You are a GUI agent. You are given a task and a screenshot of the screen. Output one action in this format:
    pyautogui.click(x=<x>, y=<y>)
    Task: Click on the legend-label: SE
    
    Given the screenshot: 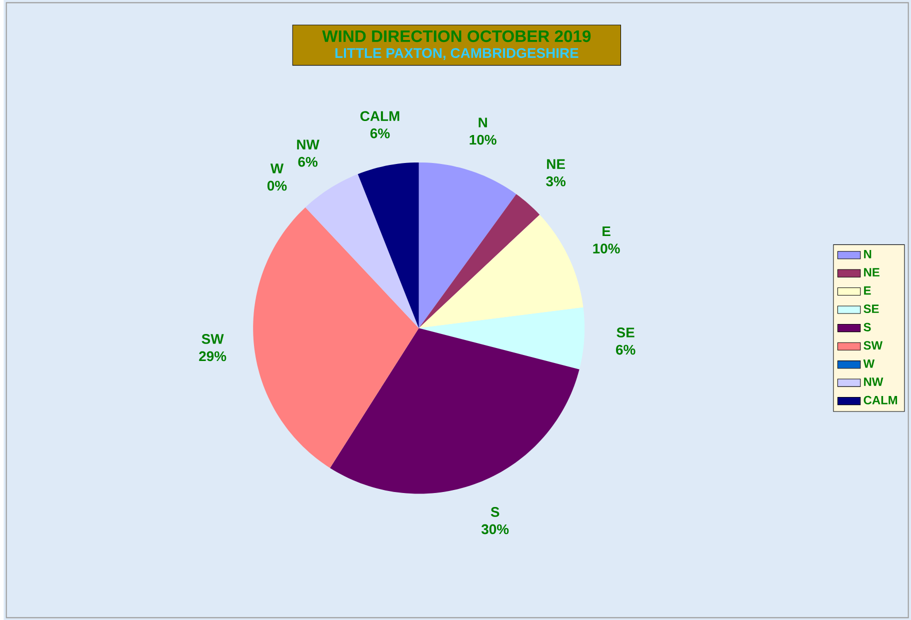 What is the action you would take?
    pyautogui.click(x=871, y=308)
    